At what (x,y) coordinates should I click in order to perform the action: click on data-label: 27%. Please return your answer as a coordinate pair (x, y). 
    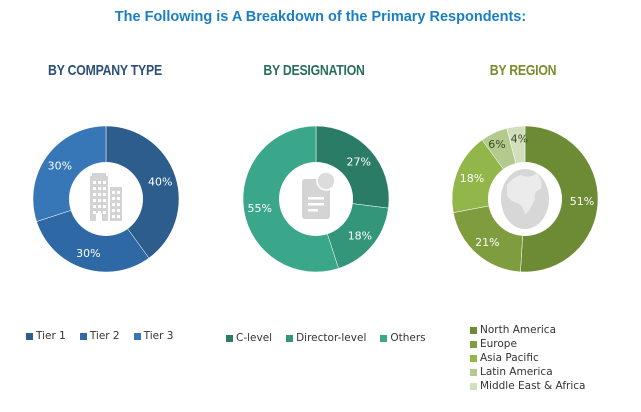
    Looking at the image, I should click on (359, 161).